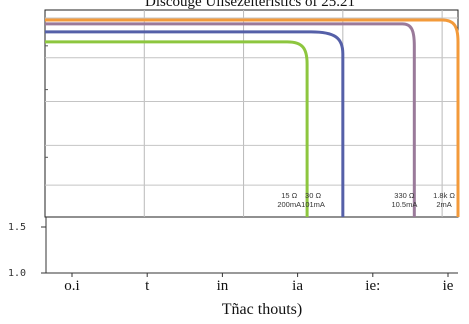 This screenshot has width=469, height=324. Describe the element at coordinates (27, 250) in the screenshot. I see `y-ticks: 1.0 1.5` at that location.